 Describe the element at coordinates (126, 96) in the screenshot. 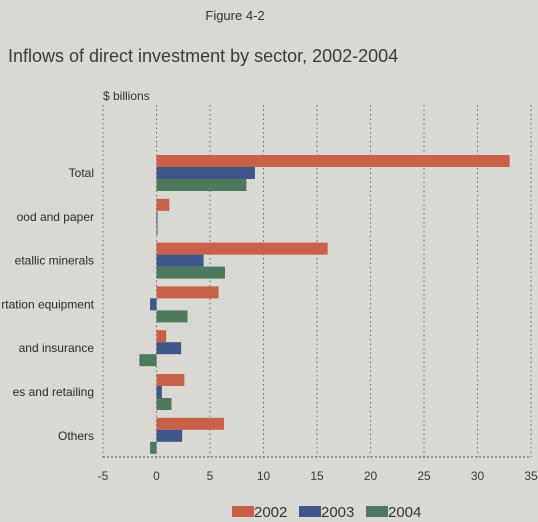

I see `unit-label: $ billions` at that location.